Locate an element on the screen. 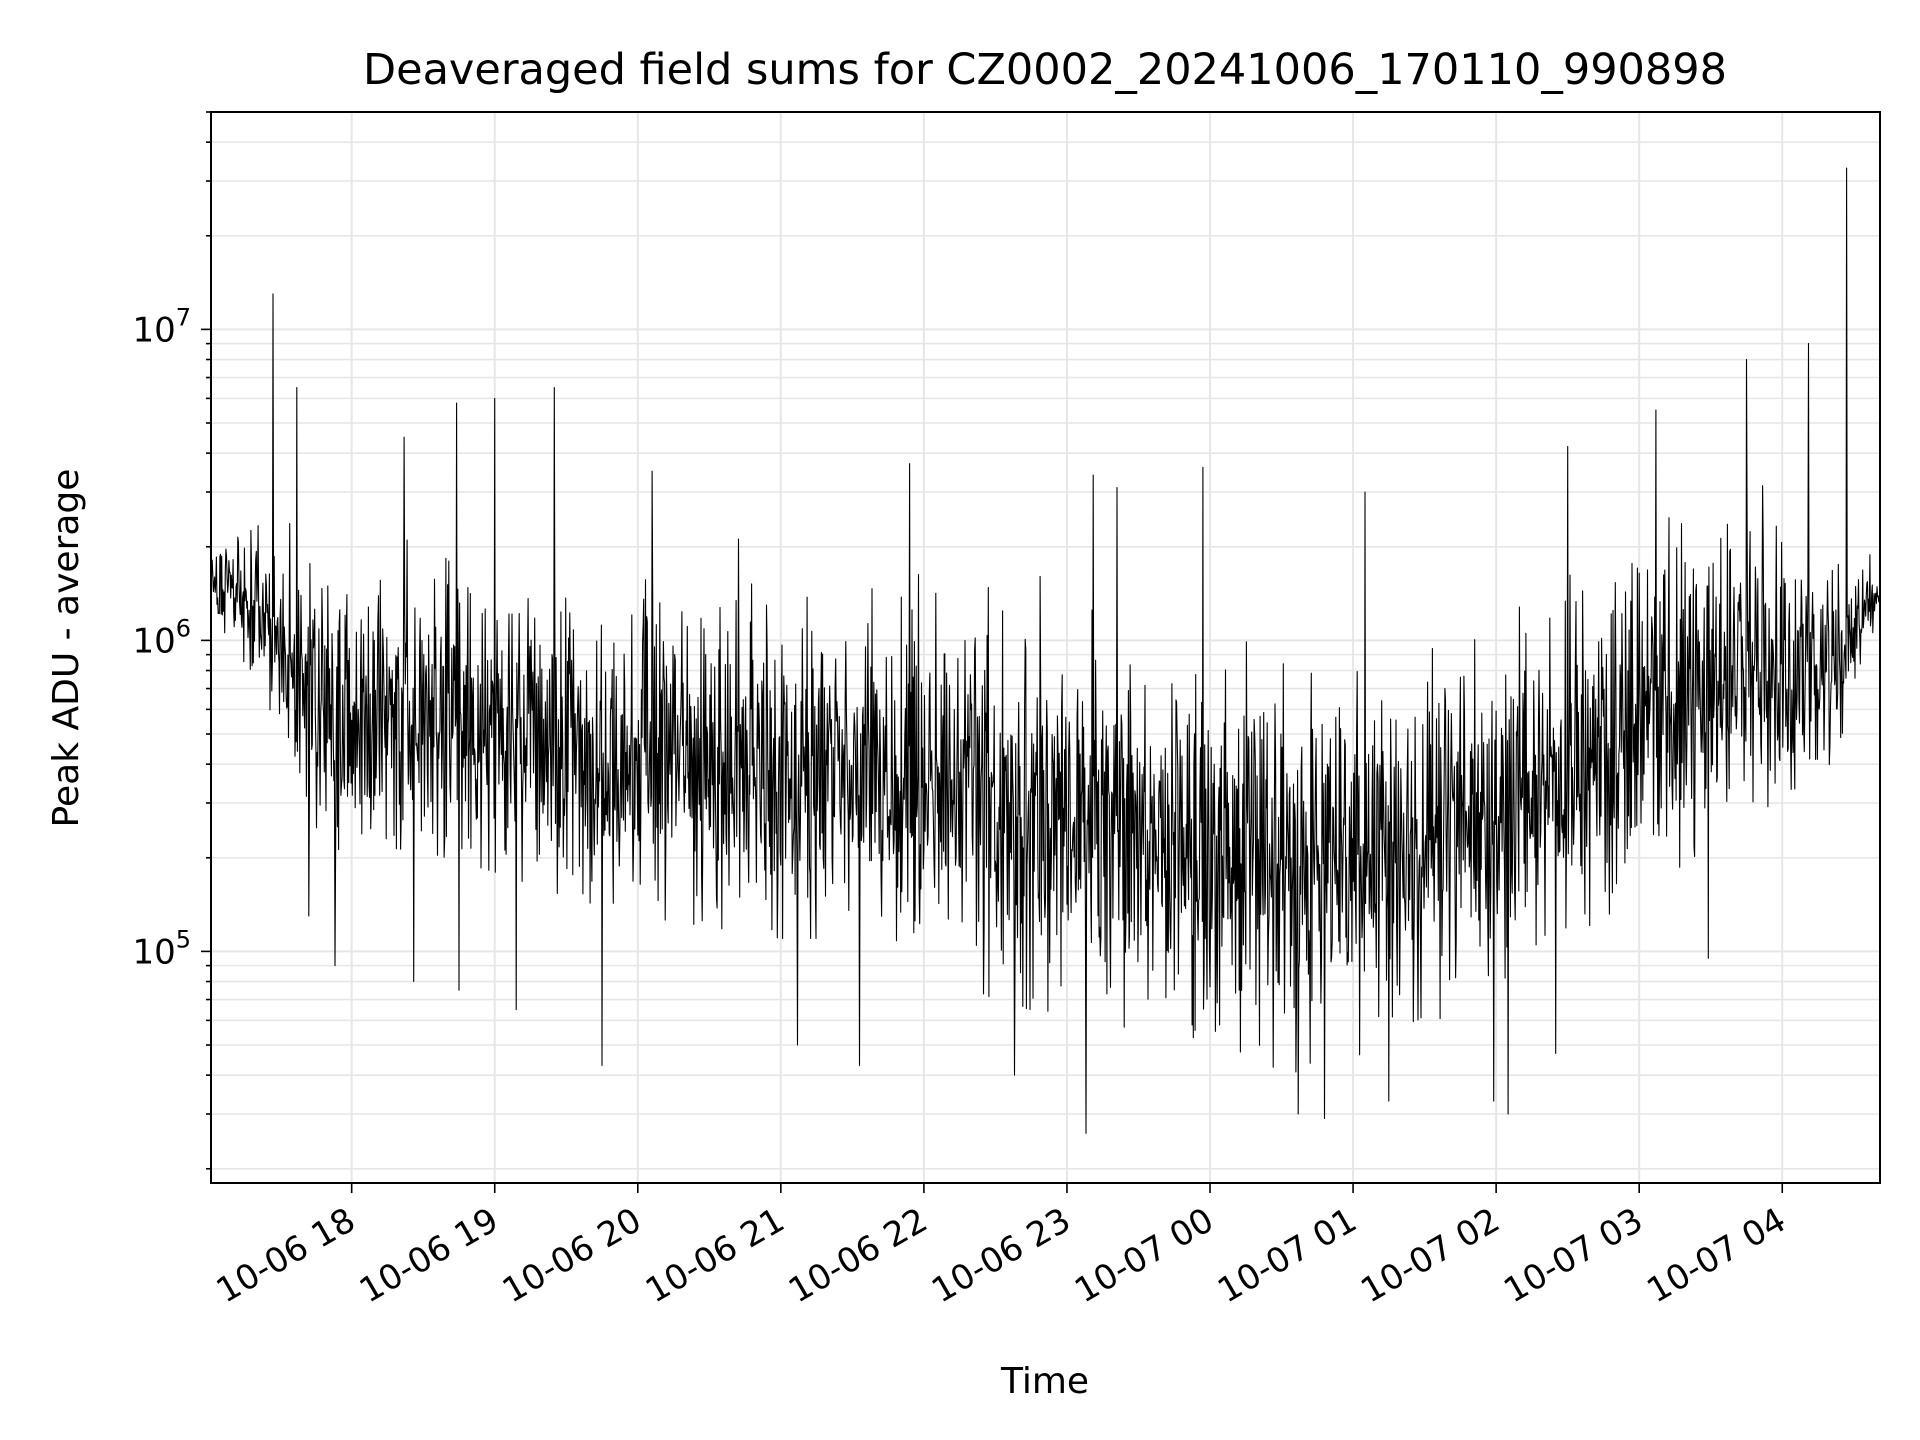 The width and height of the screenshot is (1920, 1440). y-tick-label: 10⁵ is located at coordinates (161, 948).